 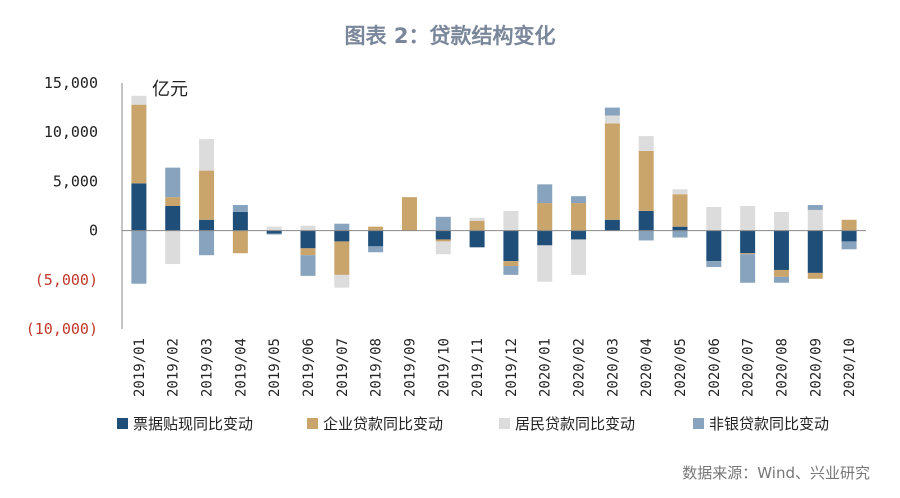 I want to click on x-tick-label: 2020/10, so click(x=850, y=367).